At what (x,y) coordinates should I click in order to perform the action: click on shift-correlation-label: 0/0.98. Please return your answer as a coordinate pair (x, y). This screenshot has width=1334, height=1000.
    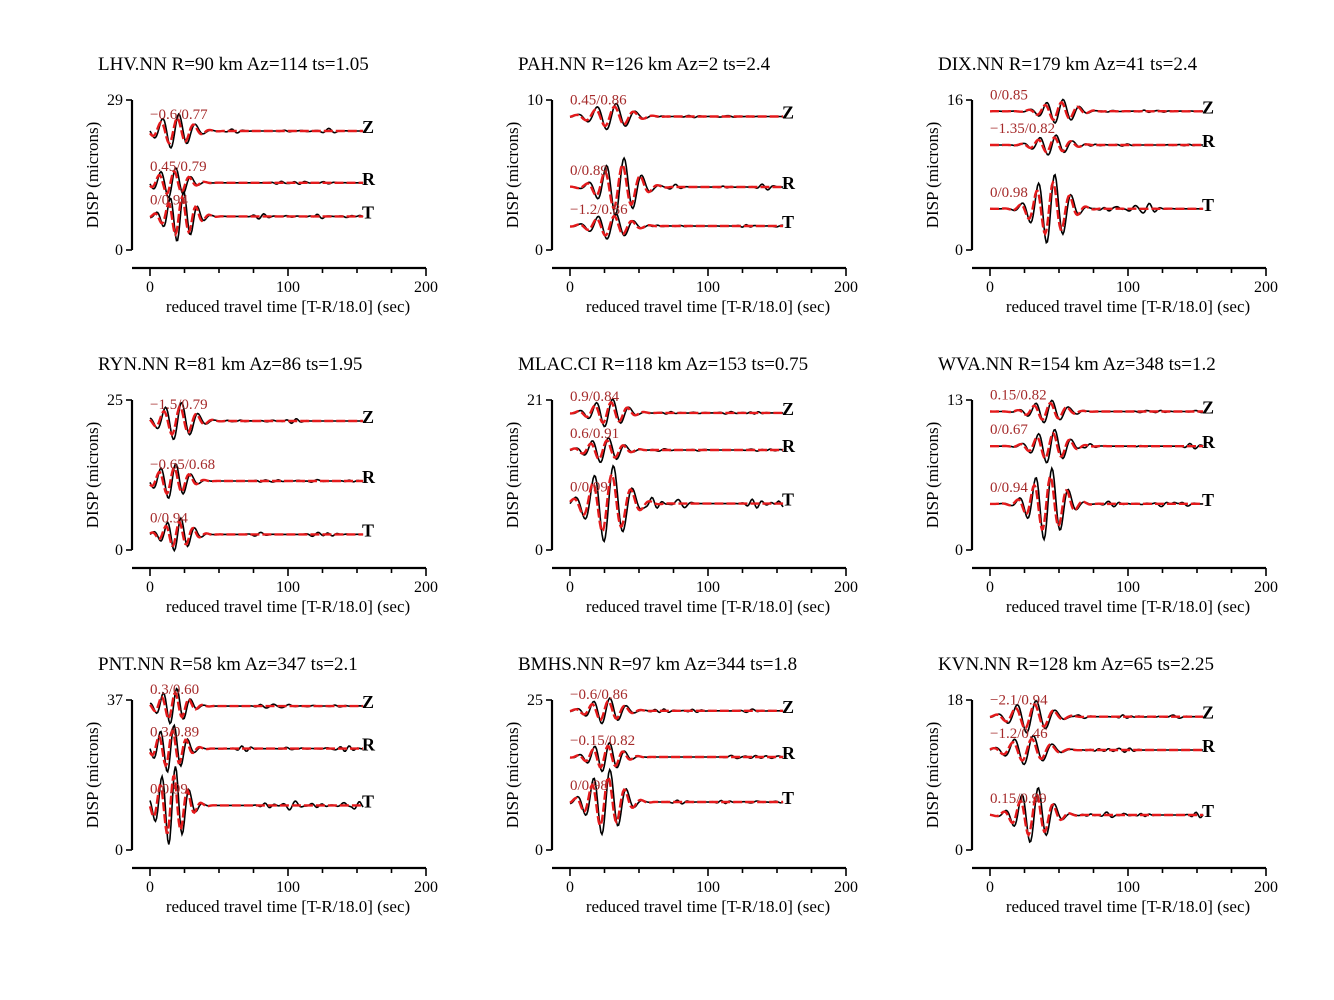
    Looking at the image, I should click on (589, 786).